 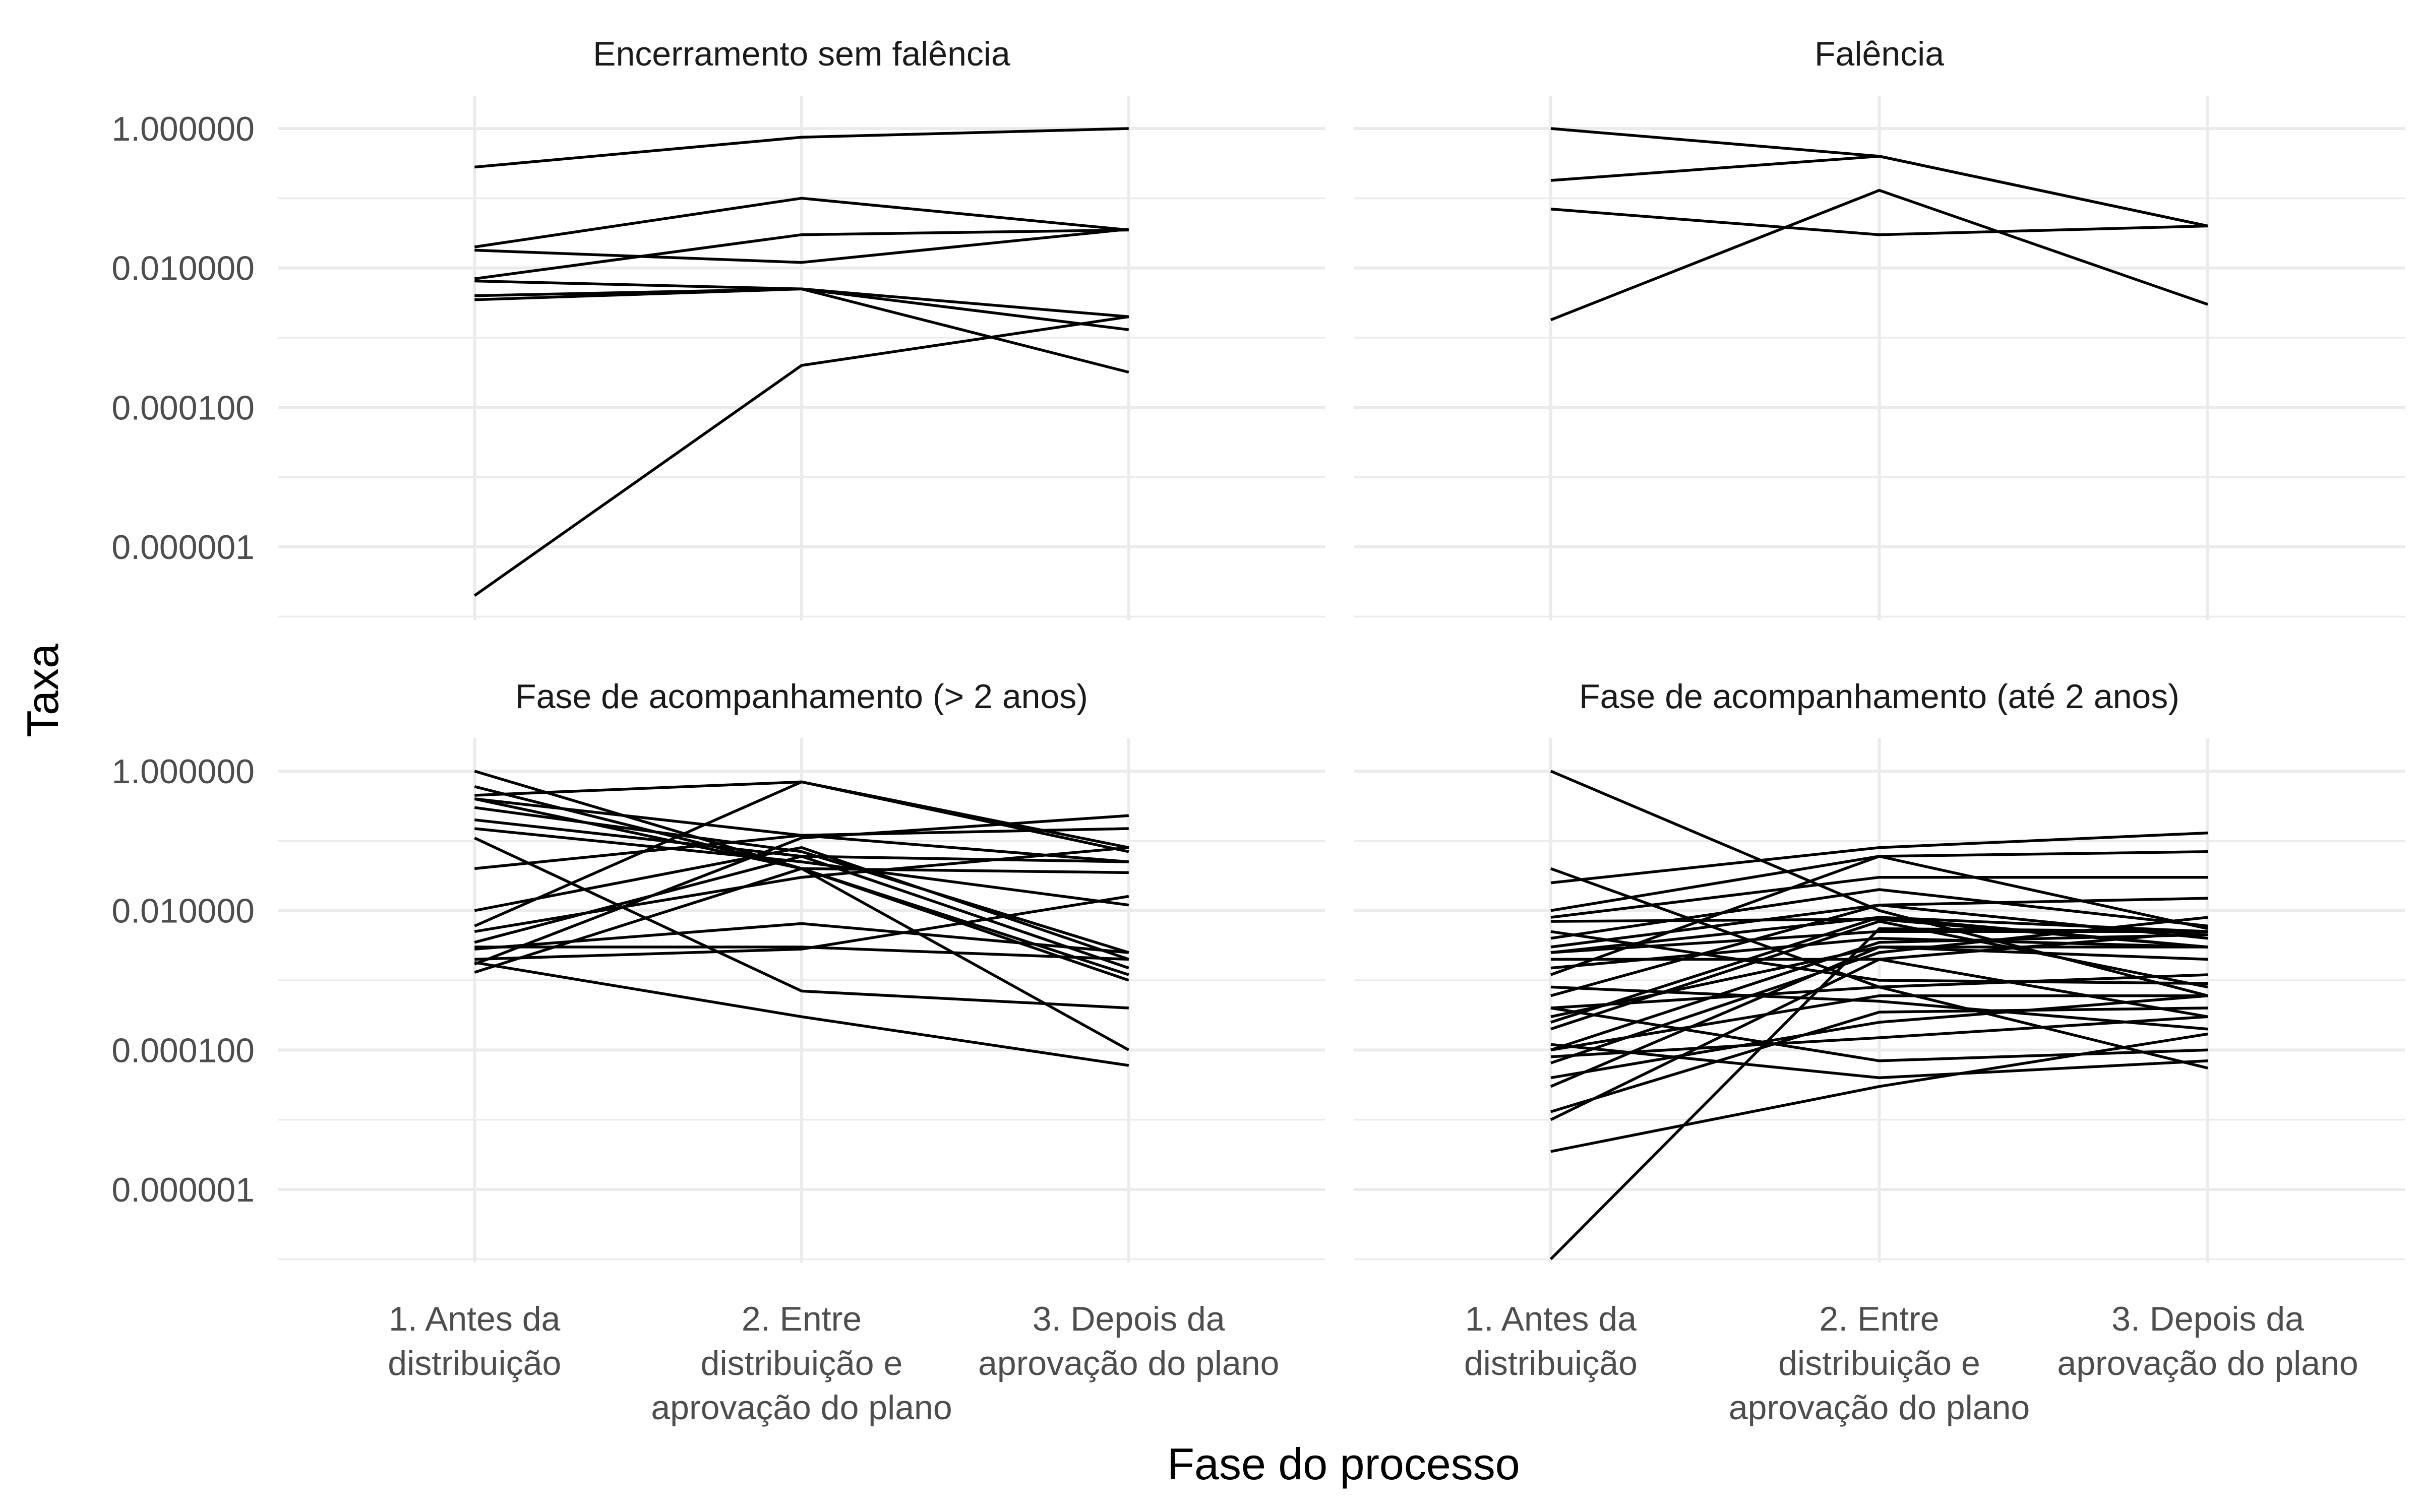 What do you see at coordinates (1879, 697) in the screenshot?
I see `panel-title: Fase de acompanhamento (até 2 anos)` at bounding box center [1879, 697].